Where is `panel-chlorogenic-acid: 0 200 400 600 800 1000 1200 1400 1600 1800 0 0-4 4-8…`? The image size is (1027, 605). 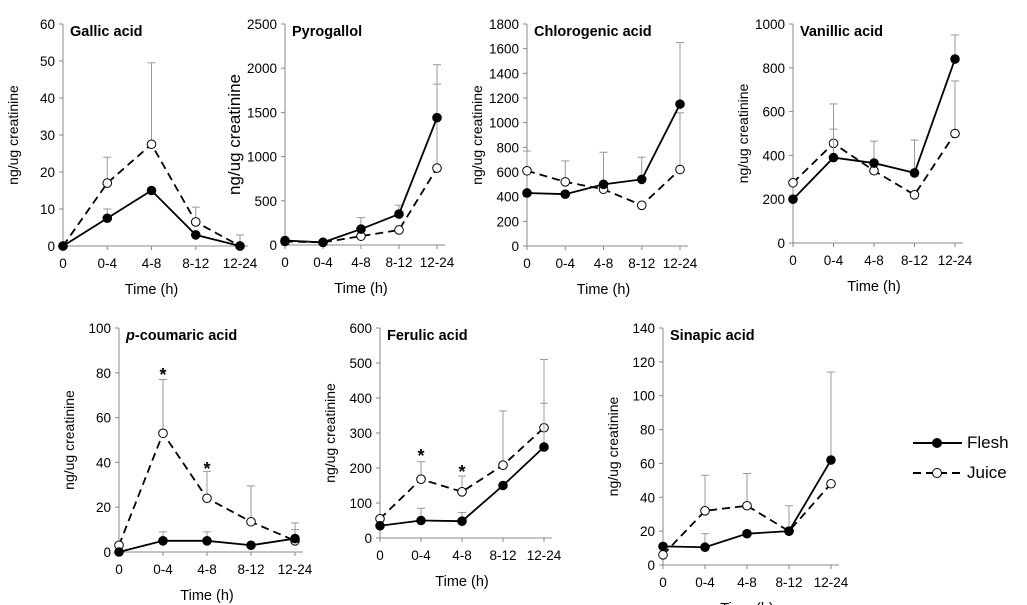 panel-chlorogenic-acid: 0 200 400 600 800 1000 1200 1400 1600 1800 0 0-4 4-8… is located at coordinates (583, 157).